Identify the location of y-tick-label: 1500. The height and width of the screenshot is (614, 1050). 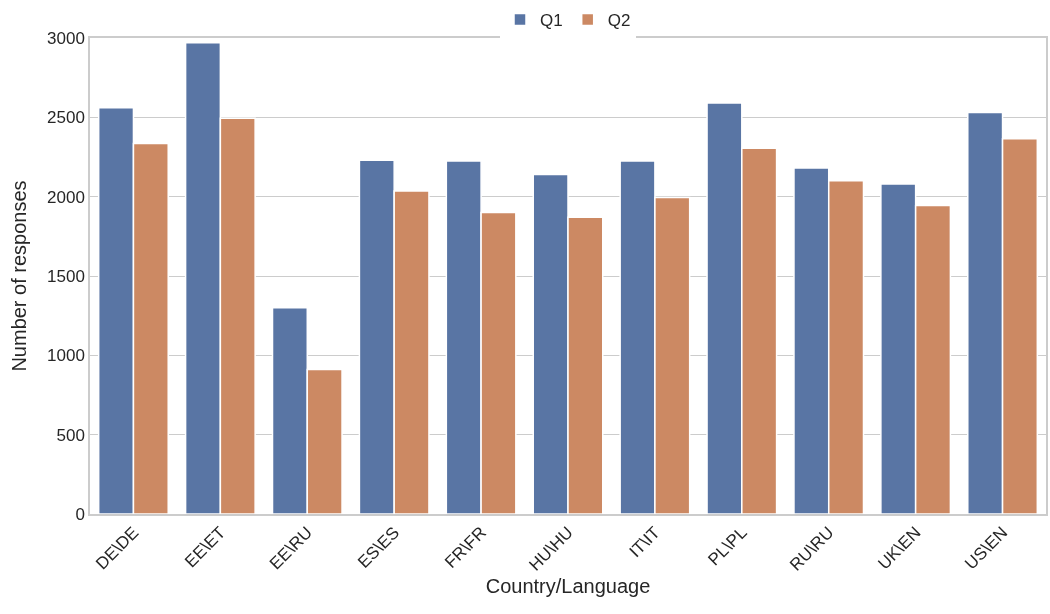
(66, 276).